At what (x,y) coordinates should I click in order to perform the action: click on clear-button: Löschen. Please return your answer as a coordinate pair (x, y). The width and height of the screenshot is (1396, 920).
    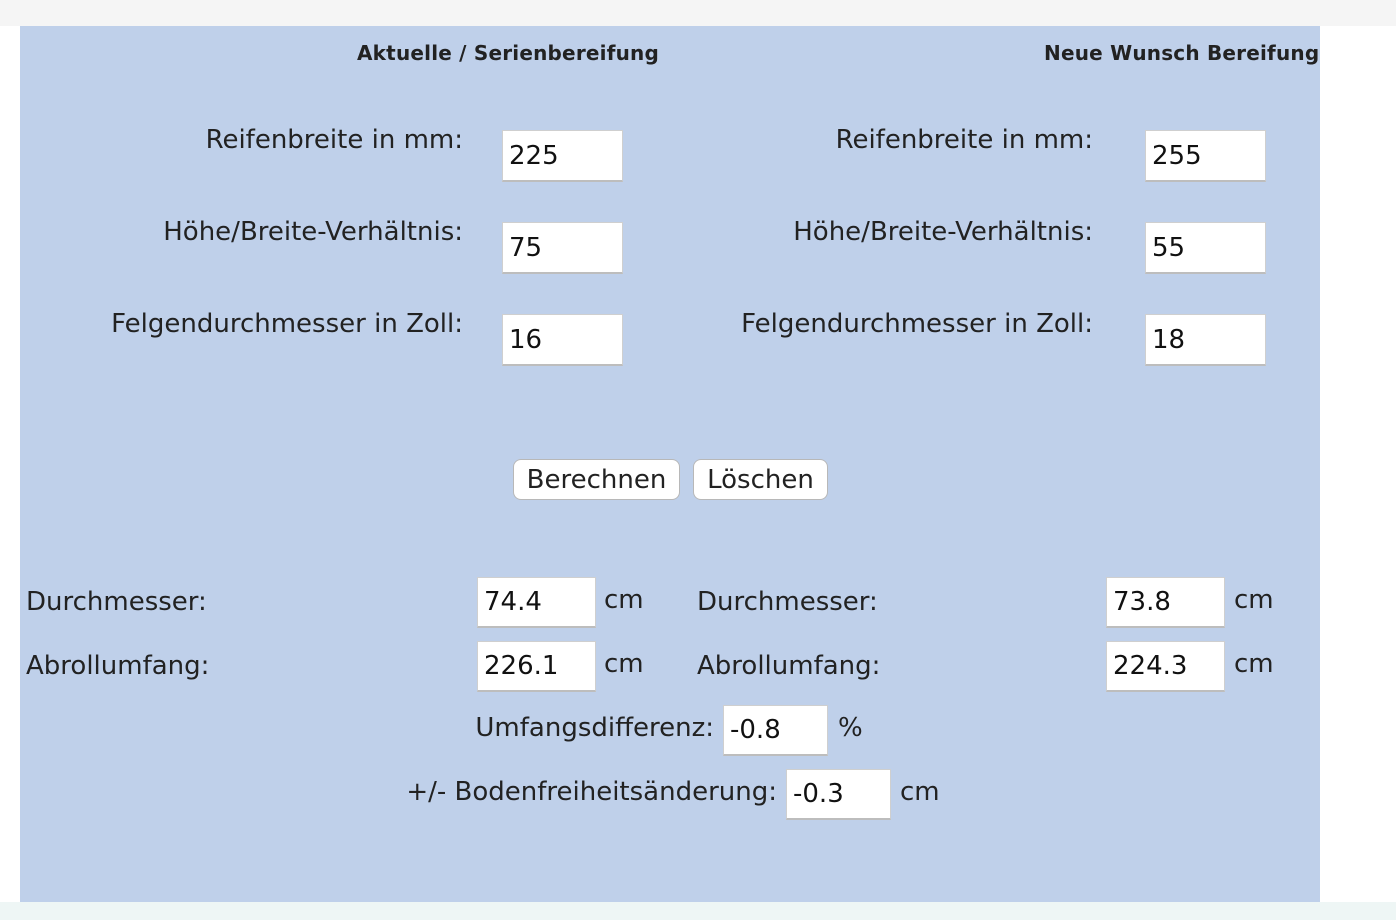
    Looking at the image, I should click on (760, 479).